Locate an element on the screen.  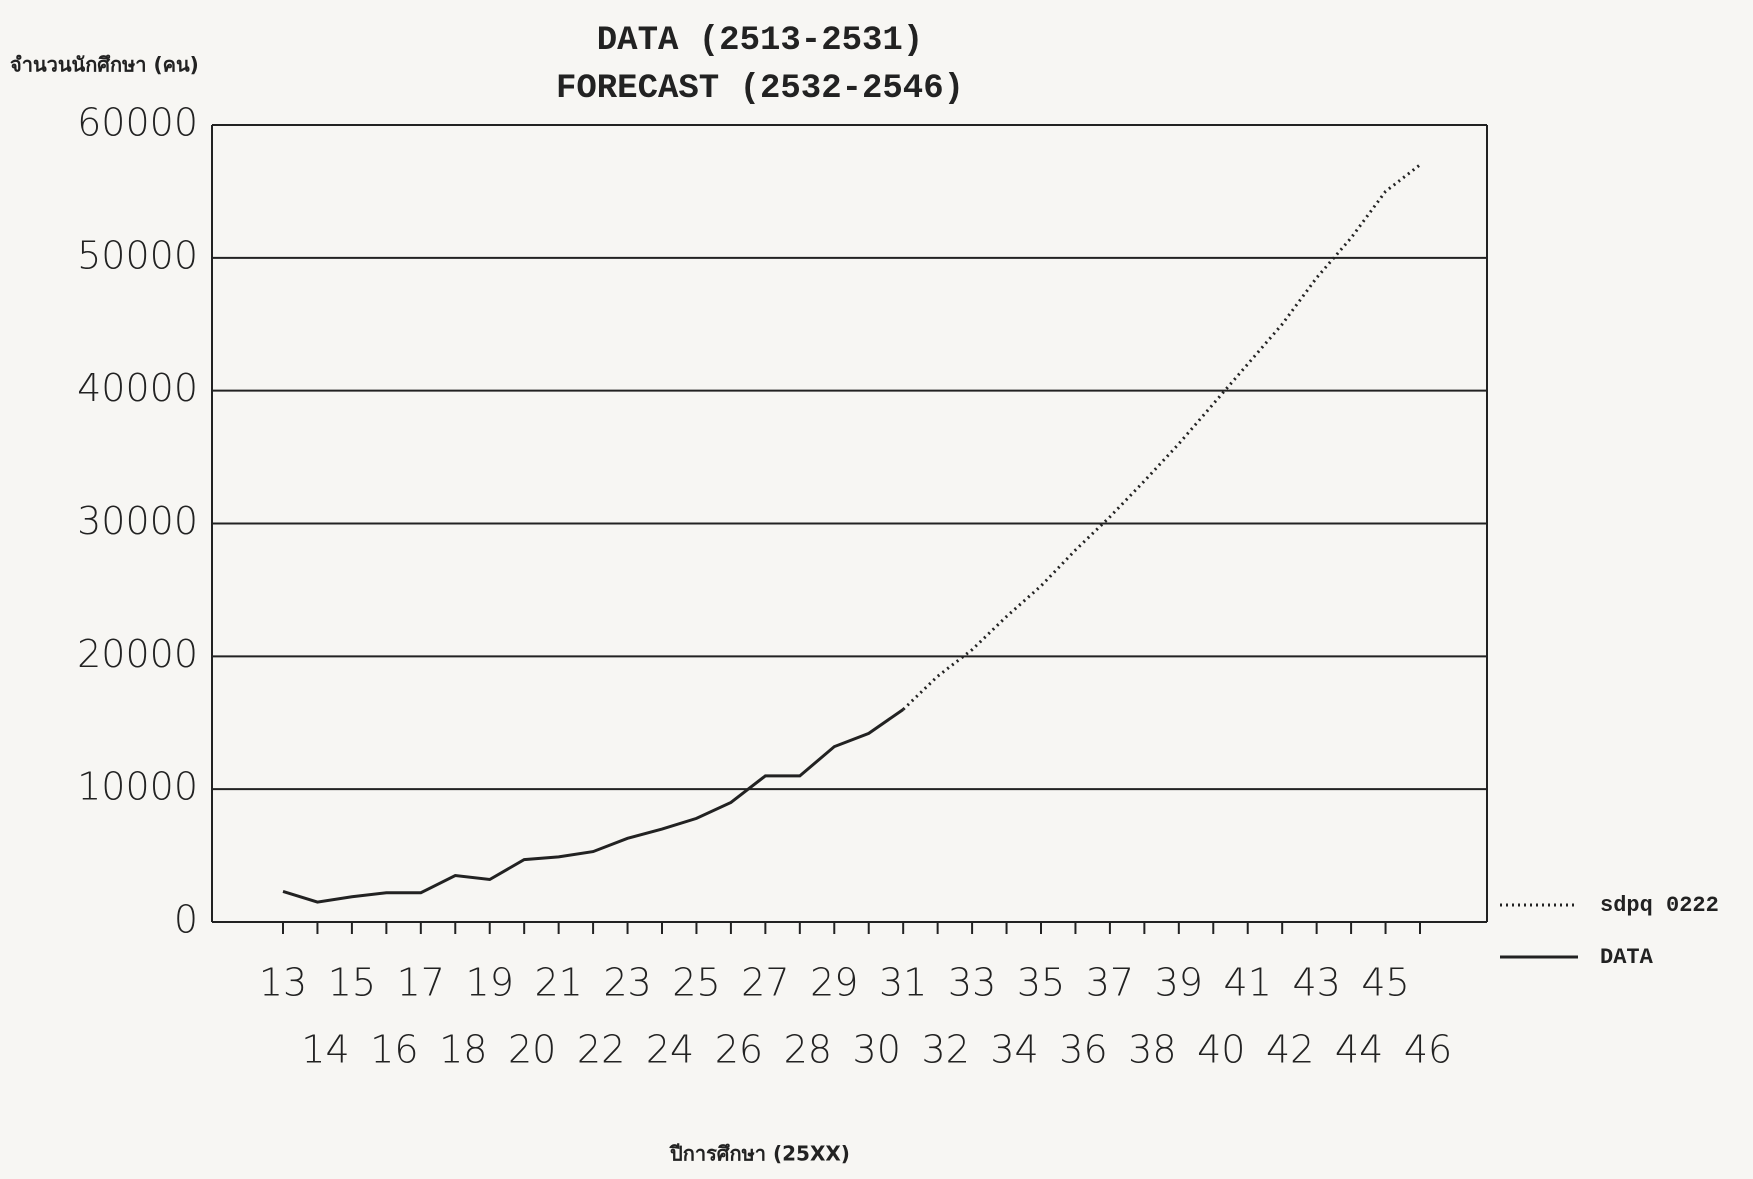
x-tick-label: 21 is located at coordinates (558, 983).